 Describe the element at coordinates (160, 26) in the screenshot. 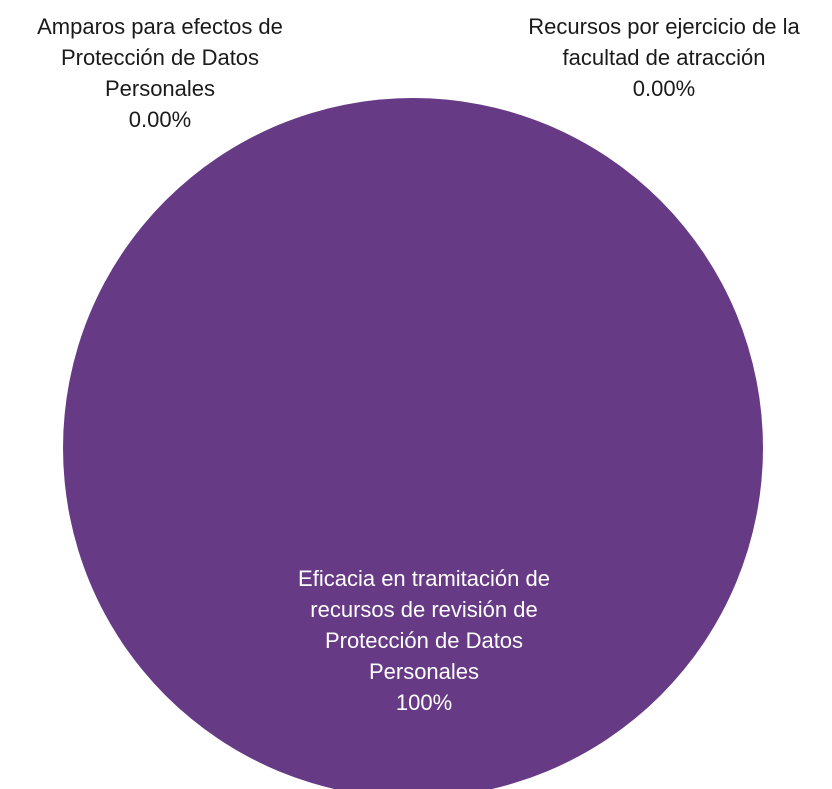

I see `slice-label-line: Amparos para efectos de` at that location.